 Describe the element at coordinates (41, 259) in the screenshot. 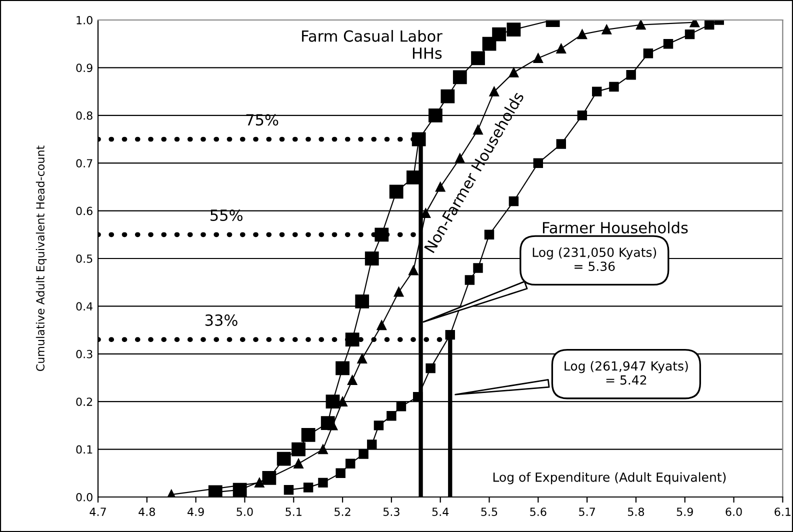

I see `y-axis-title: Cumulative Adult Equivalent Head-count` at that location.